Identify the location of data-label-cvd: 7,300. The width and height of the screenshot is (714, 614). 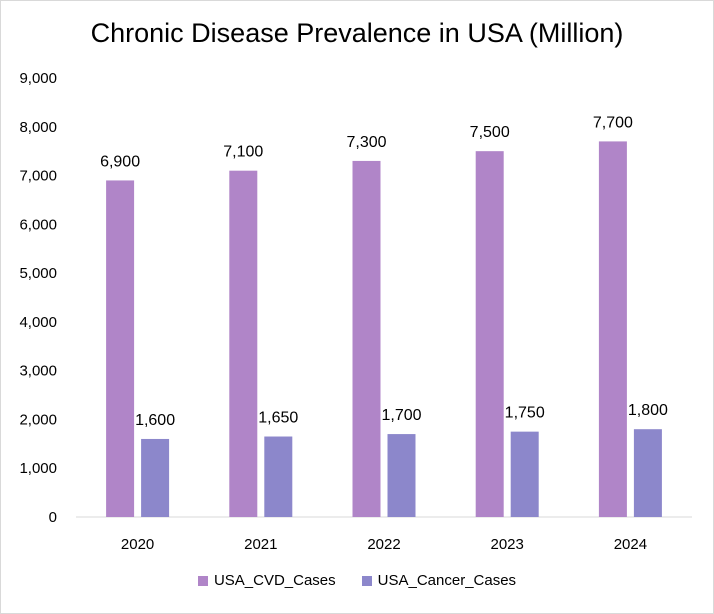
(366, 142).